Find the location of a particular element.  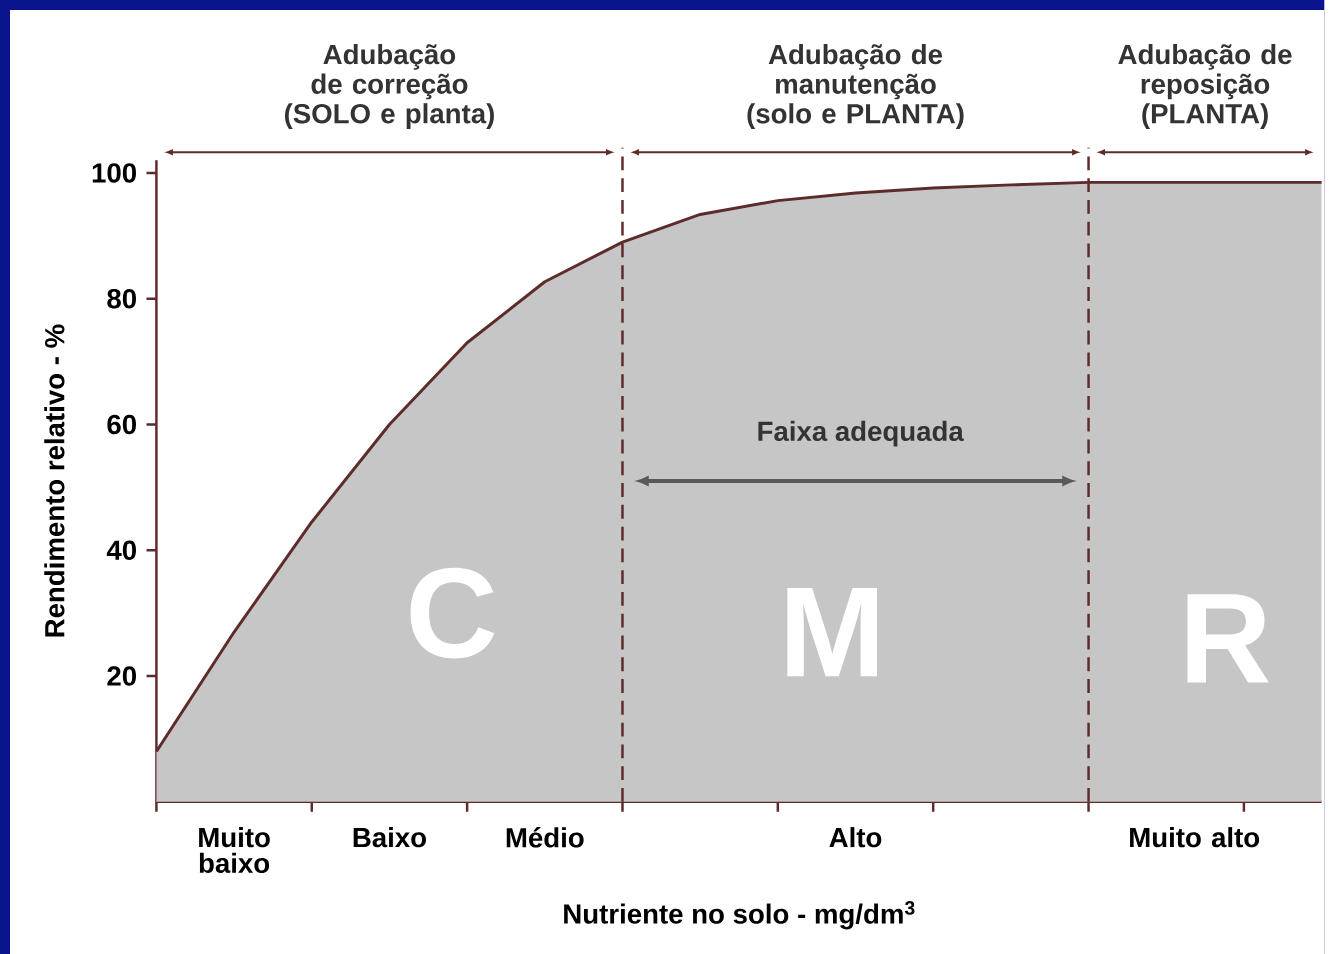

text: Muito baixo is located at coordinates (234, 849).